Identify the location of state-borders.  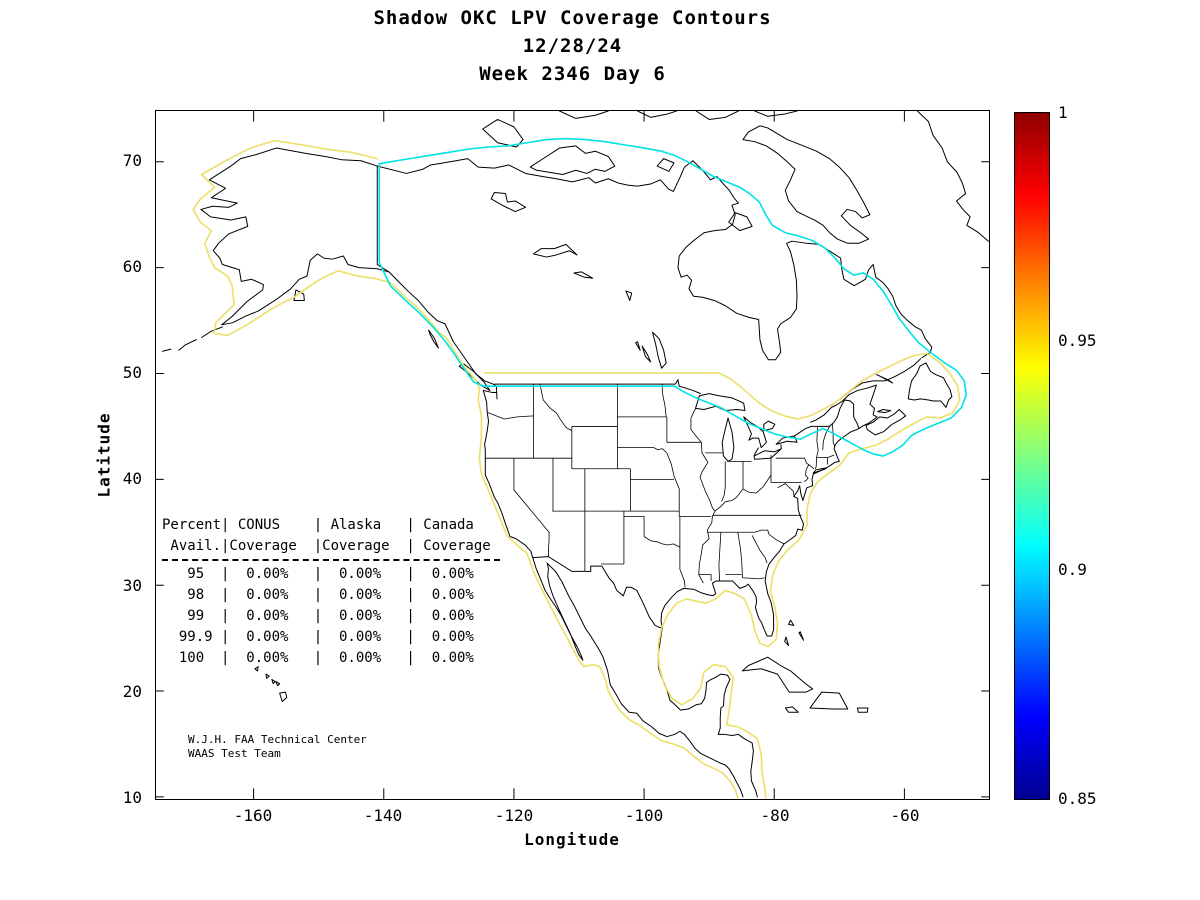
(659, 485).